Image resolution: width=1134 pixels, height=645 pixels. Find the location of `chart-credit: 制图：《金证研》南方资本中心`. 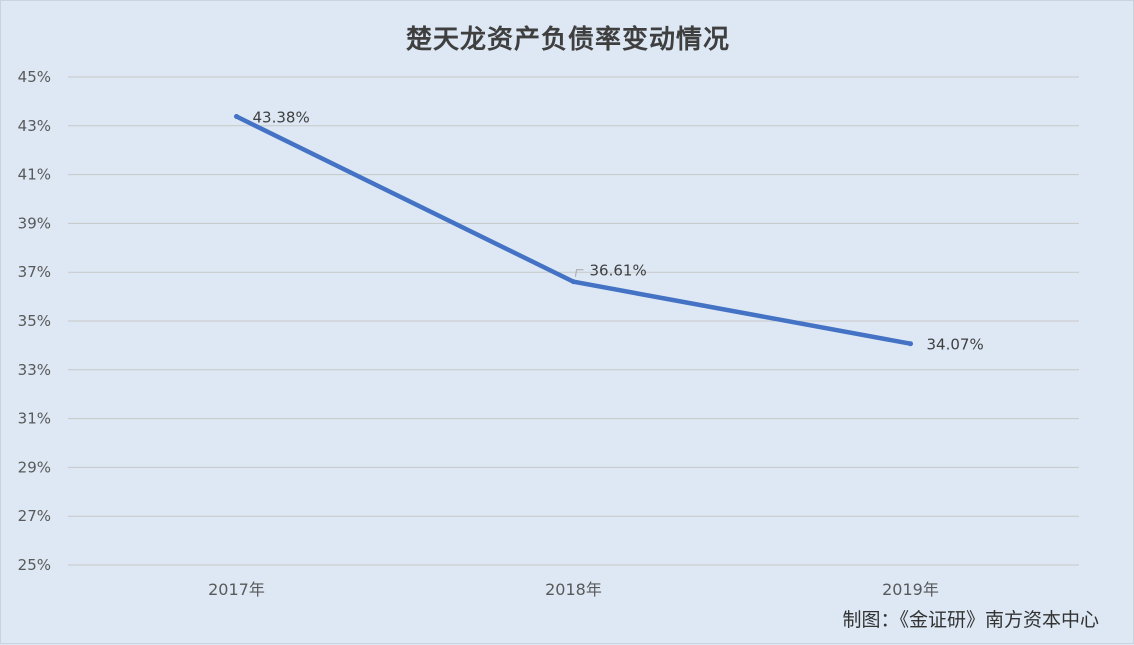

chart-credit: 制图：《金证研》南方资本中心 is located at coordinates (970, 620).